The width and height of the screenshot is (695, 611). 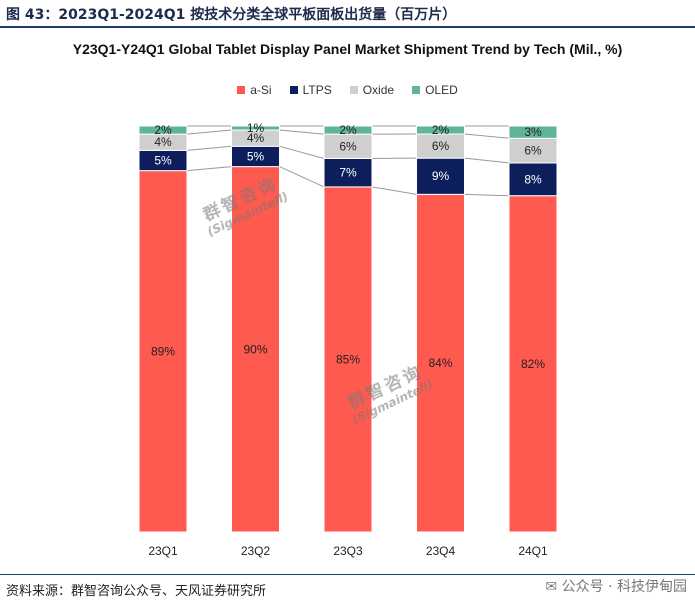 I want to click on data-label-23Q3-a-Si: 85%, so click(x=348, y=359).